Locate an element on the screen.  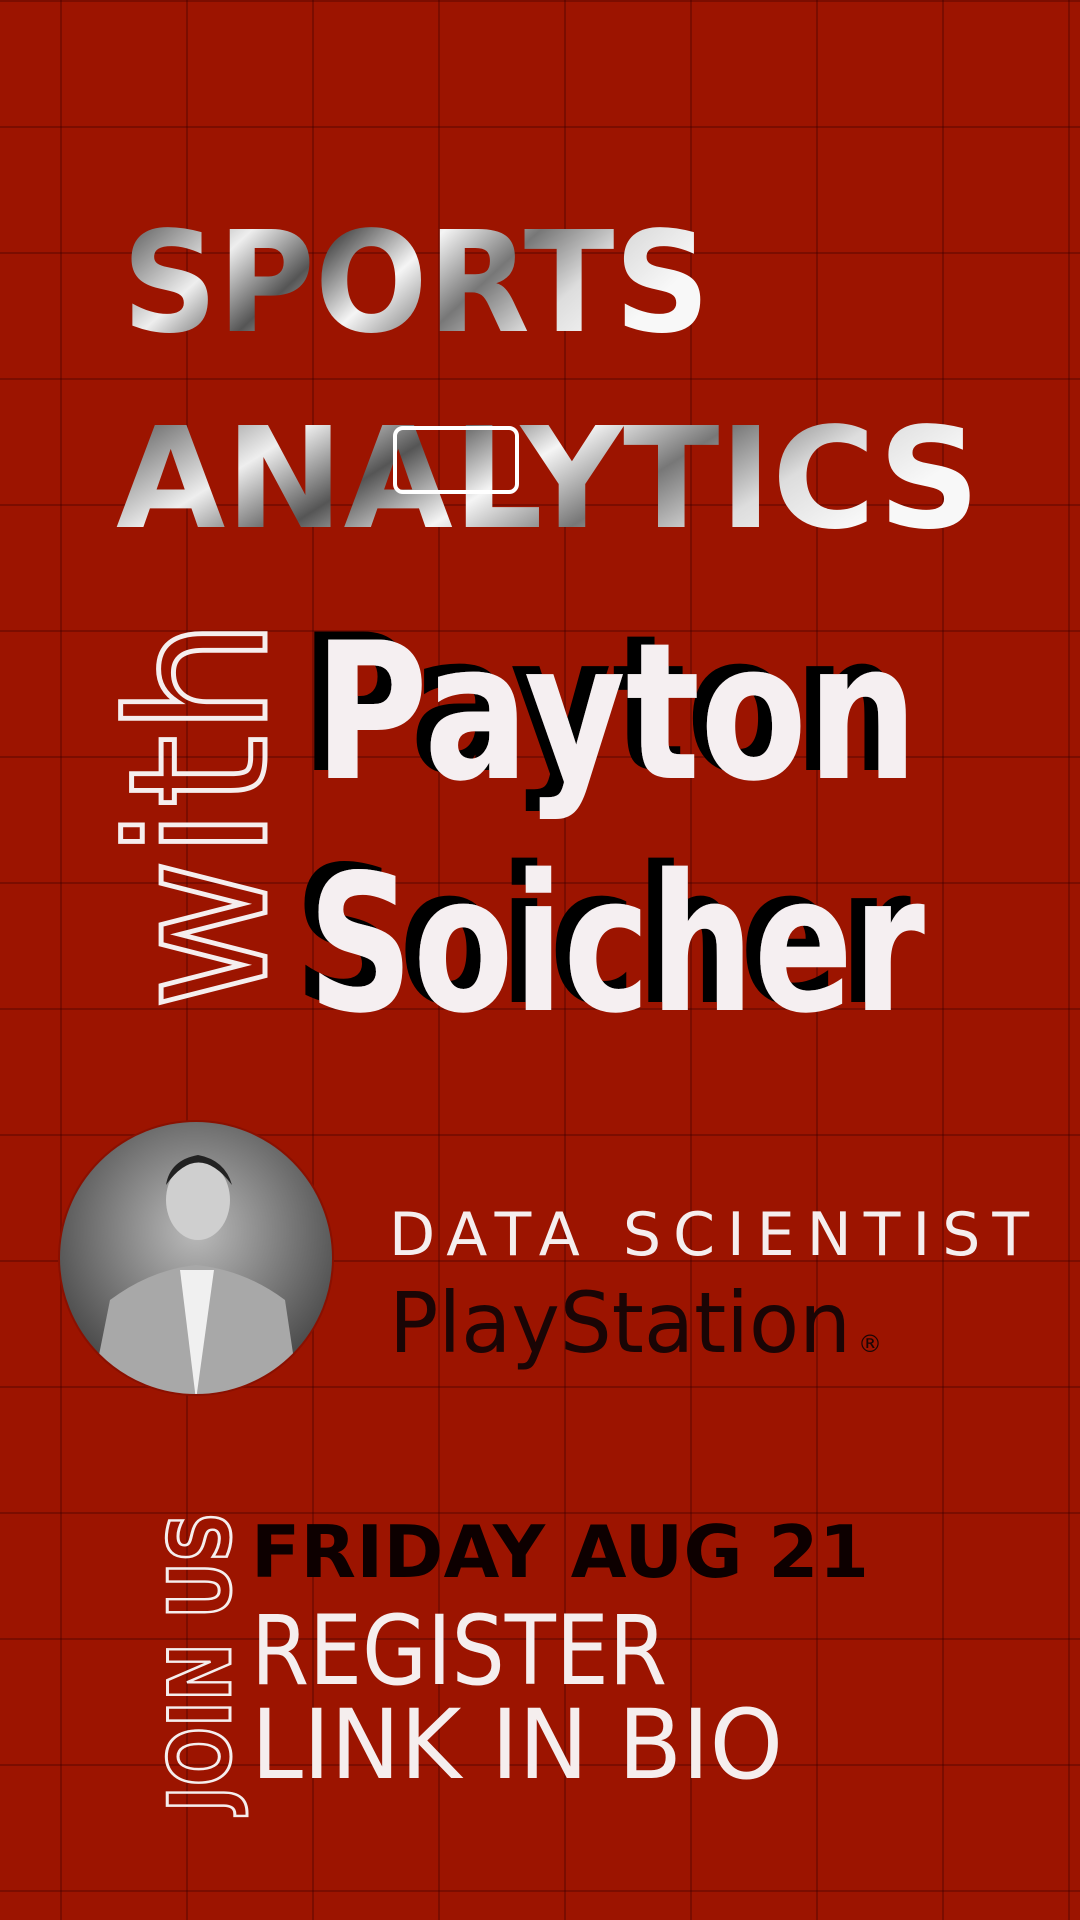
company-mark: ® is located at coordinates (870, 1344).